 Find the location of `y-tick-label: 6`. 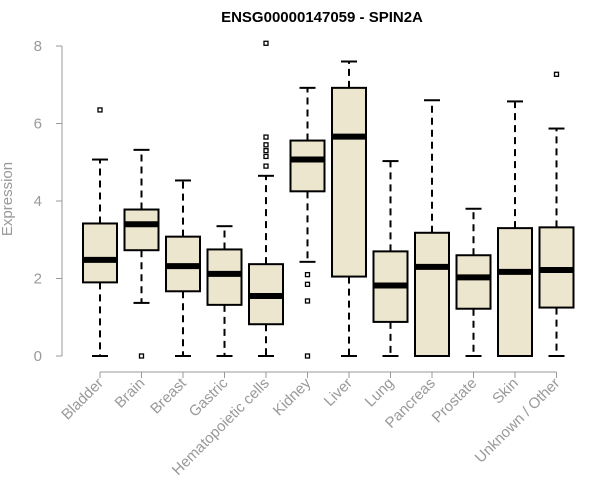

y-tick-label: 6 is located at coordinates (38, 124).